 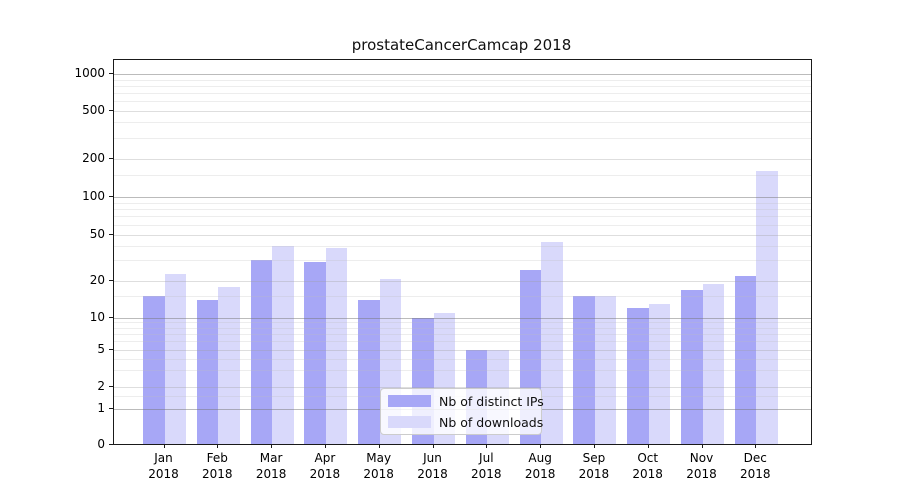 What do you see at coordinates (283, 344) in the screenshot?
I see `bar-downloads-mar` at bounding box center [283, 344].